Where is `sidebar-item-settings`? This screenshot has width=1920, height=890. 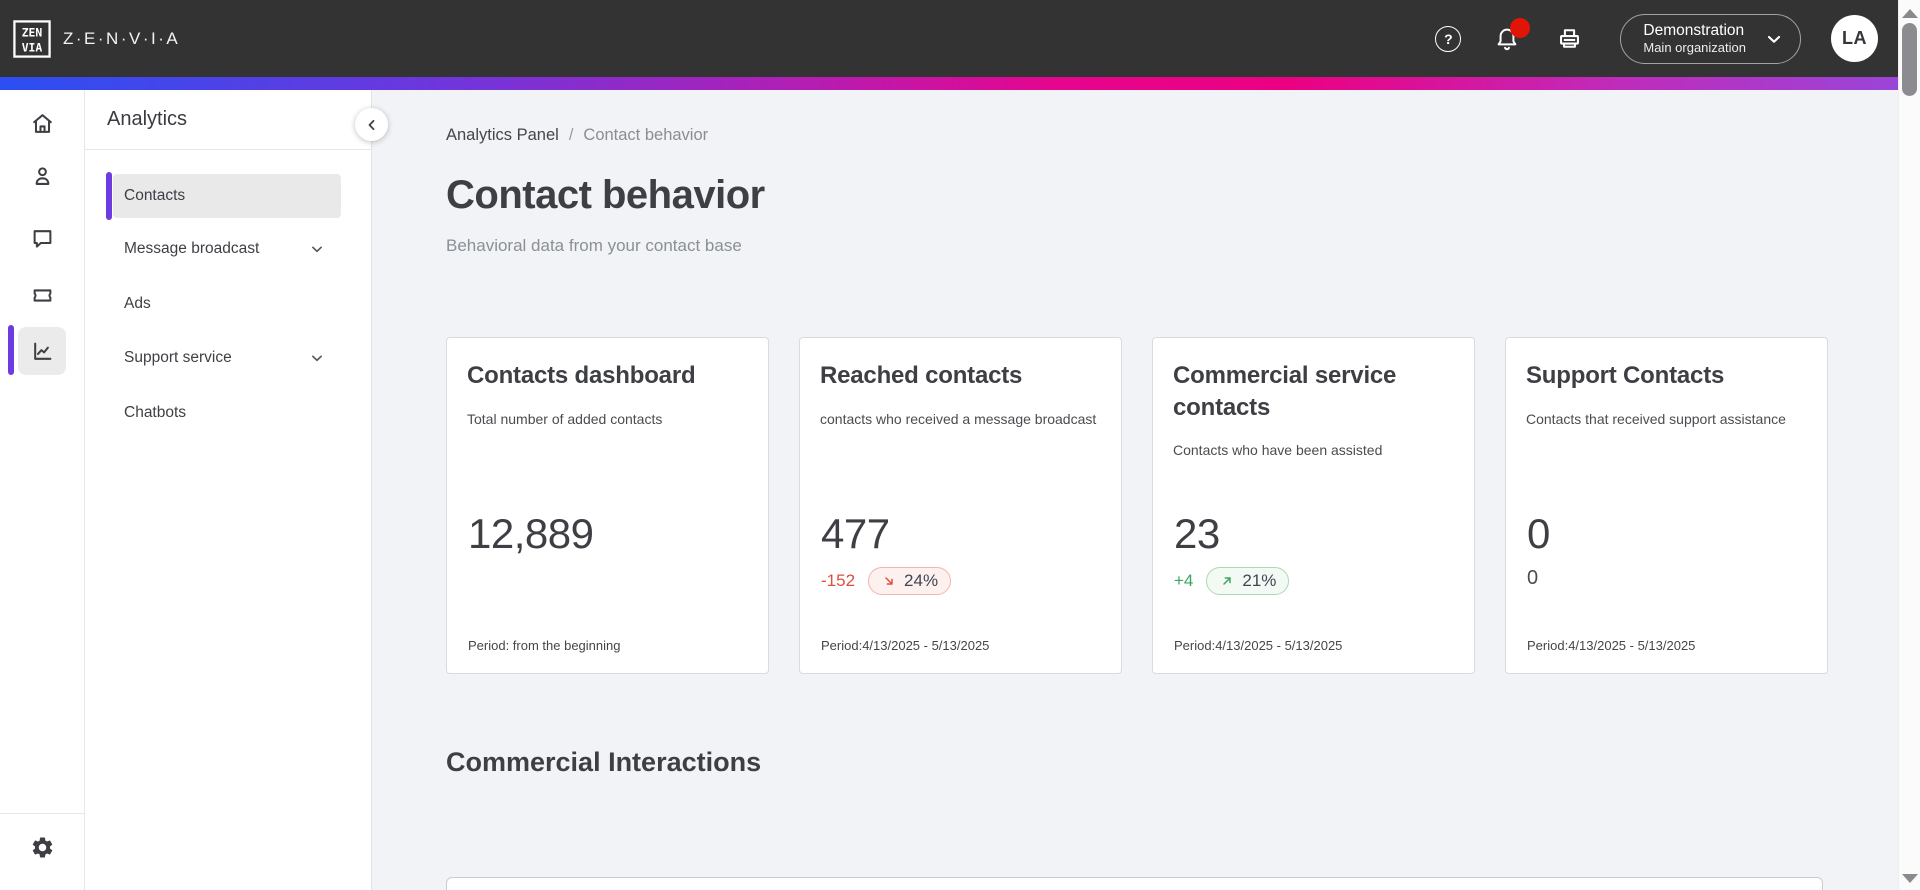
sidebar-item-settings is located at coordinates (42, 847).